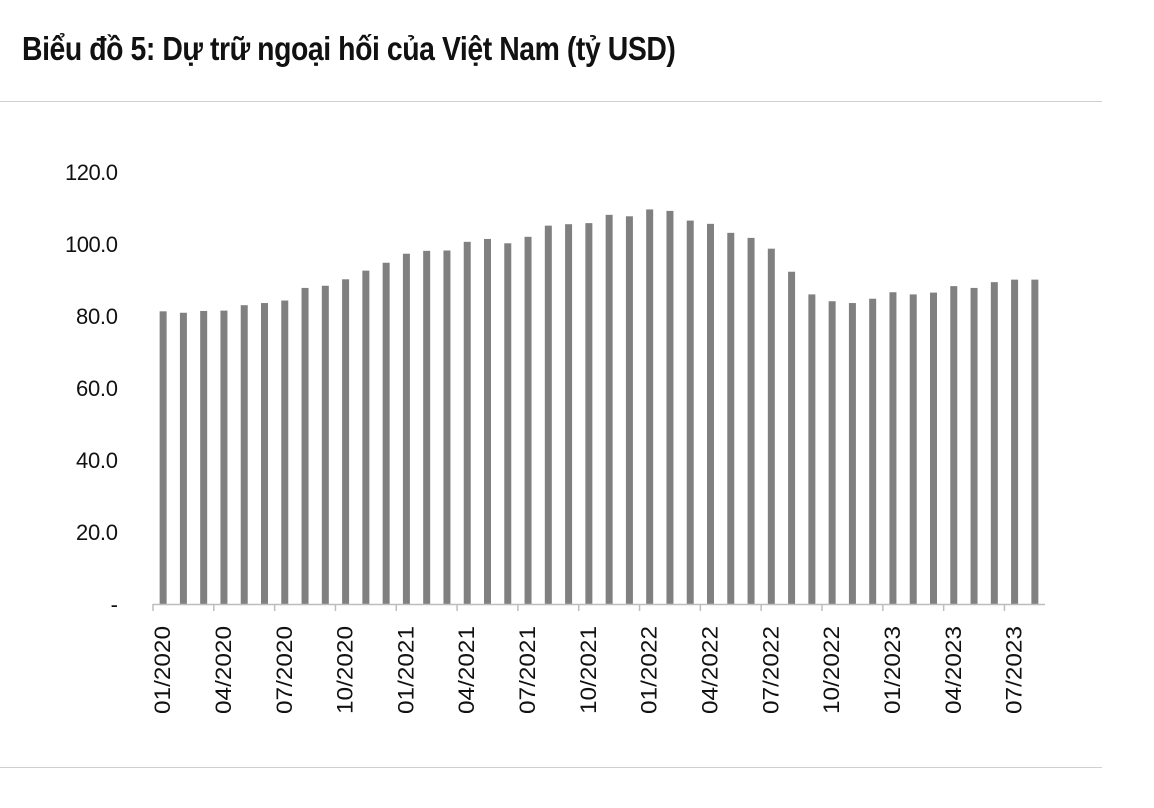 This screenshot has width=1154, height=808. What do you see at coordinates (427, 427) in the screenshot?
I see `bar-02-2021` at bounding box center [427, 427].